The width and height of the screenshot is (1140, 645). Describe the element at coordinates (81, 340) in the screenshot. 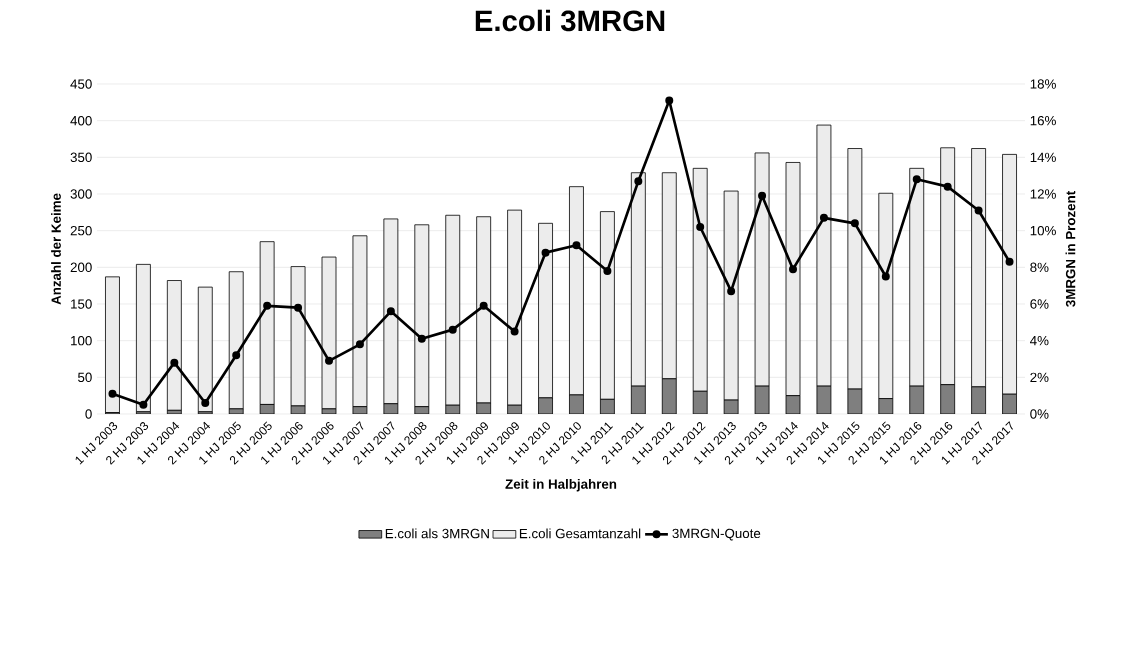

I see `y-tick-label: 100` at that location.